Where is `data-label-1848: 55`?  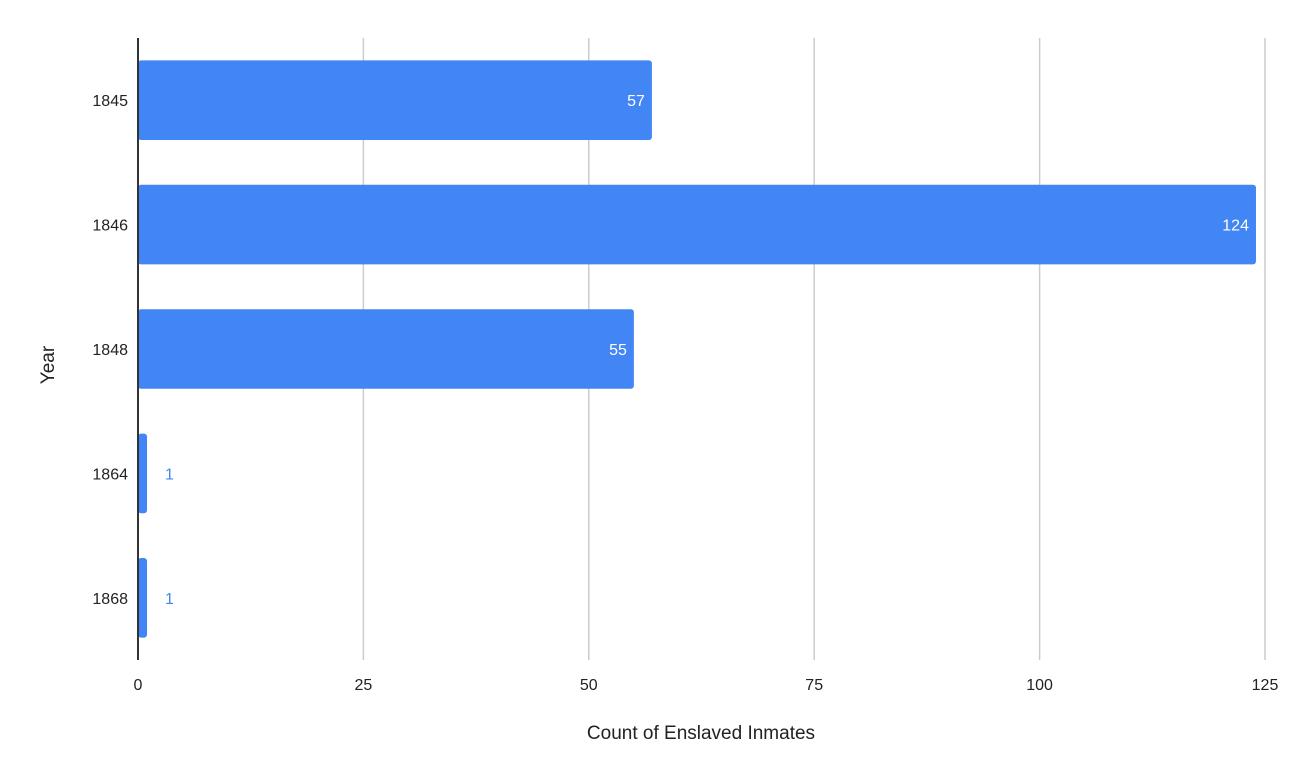
data-label-1848: 55 is located at coordinates (618, 350).